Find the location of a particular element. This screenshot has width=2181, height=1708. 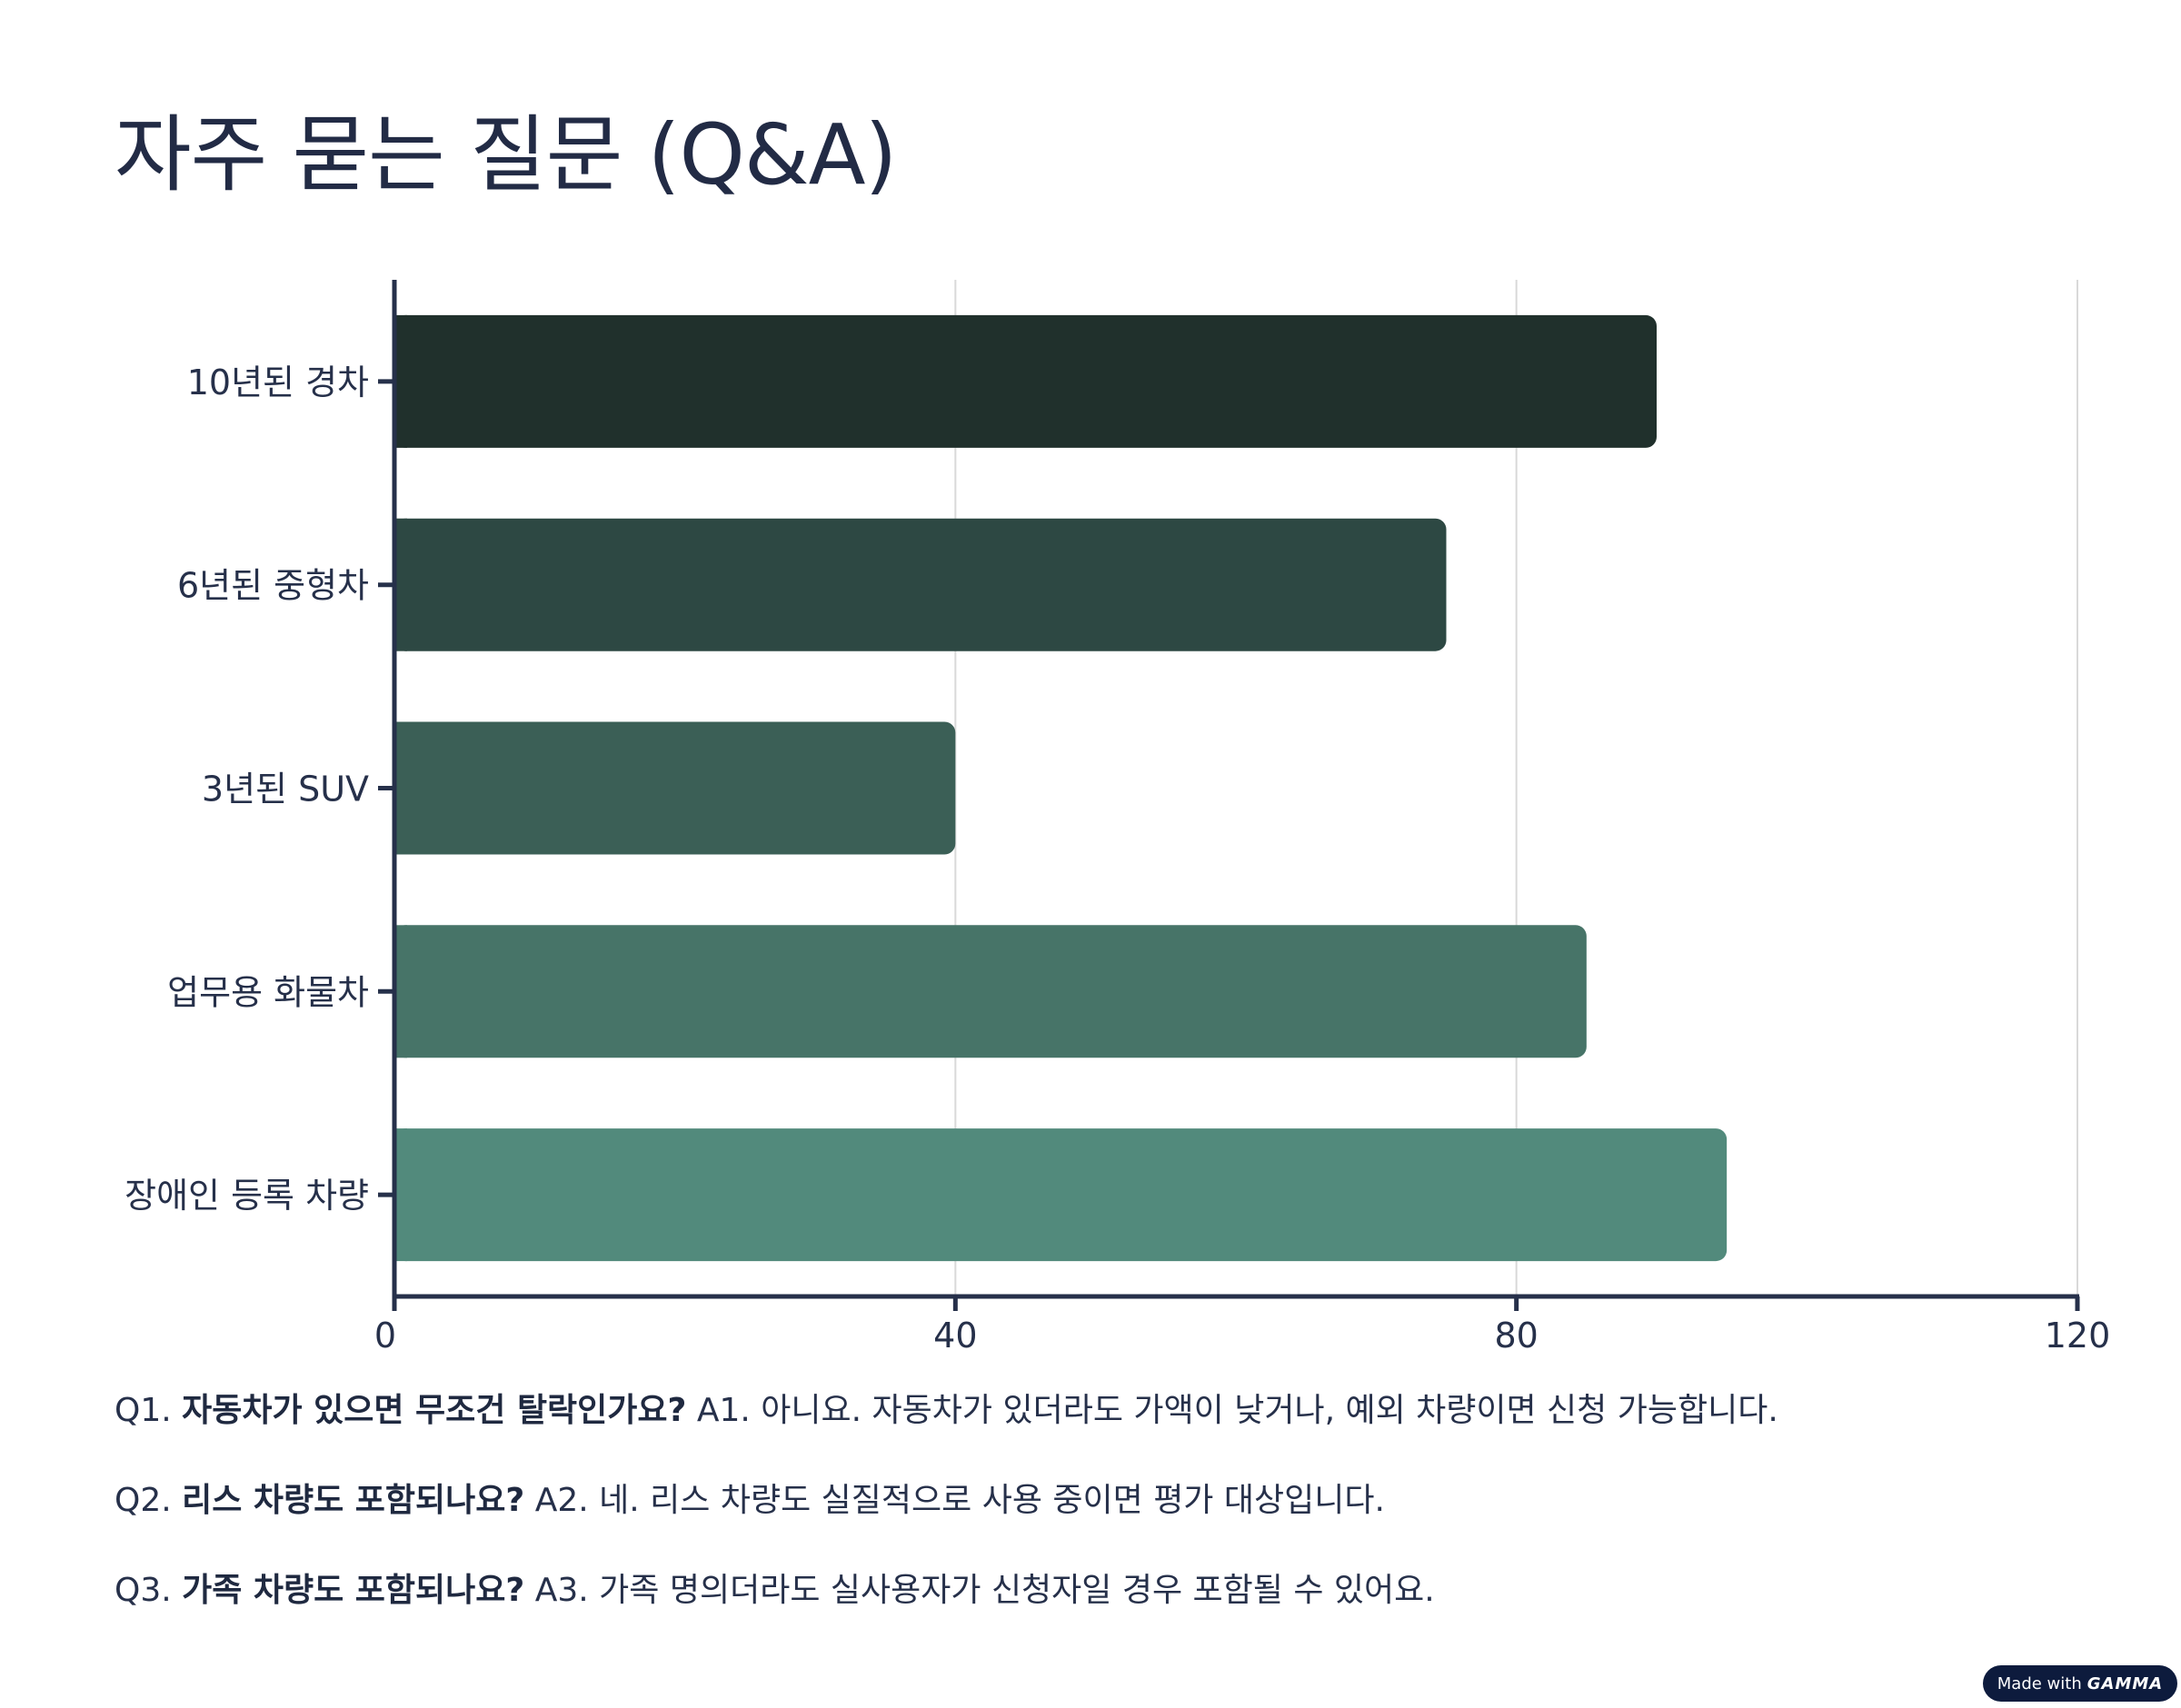

badge-prefix: Made with is located at coordinates (2039, 1683).